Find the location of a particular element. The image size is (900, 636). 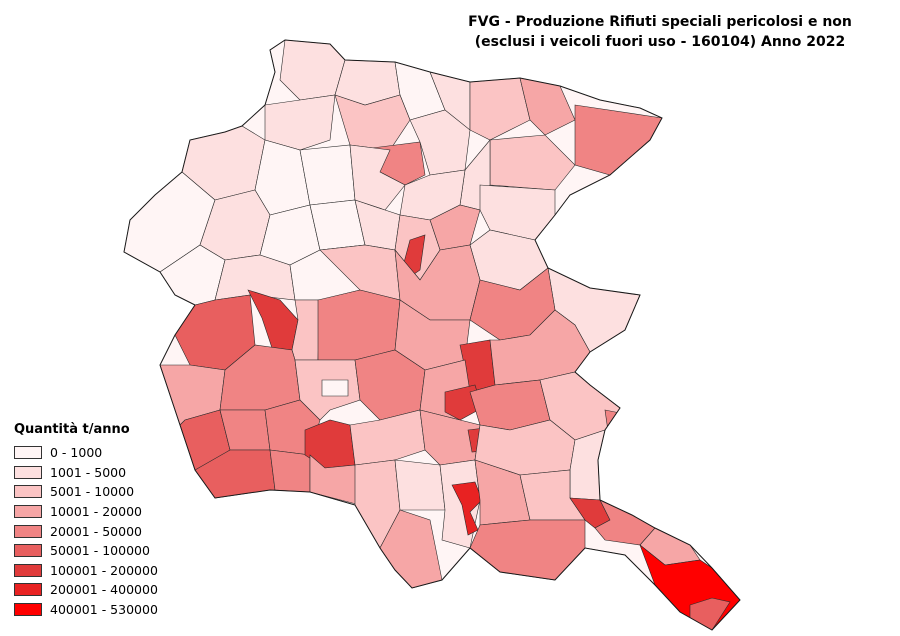

legend-item: 0 - 1000 is located at coordinates (86, 453).